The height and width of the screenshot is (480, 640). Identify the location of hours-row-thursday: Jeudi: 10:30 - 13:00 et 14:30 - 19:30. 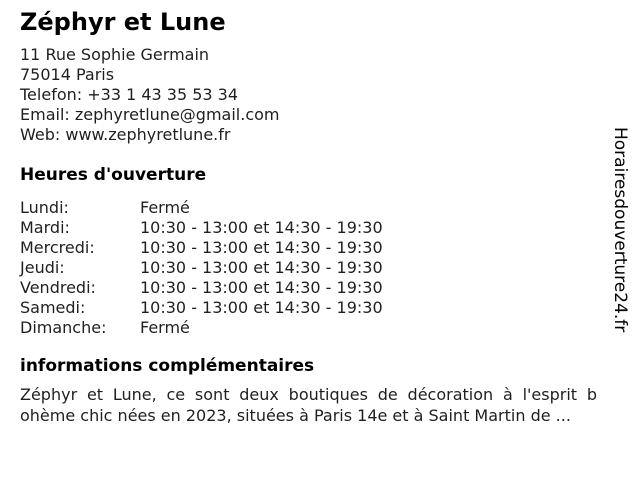
(320, 268).